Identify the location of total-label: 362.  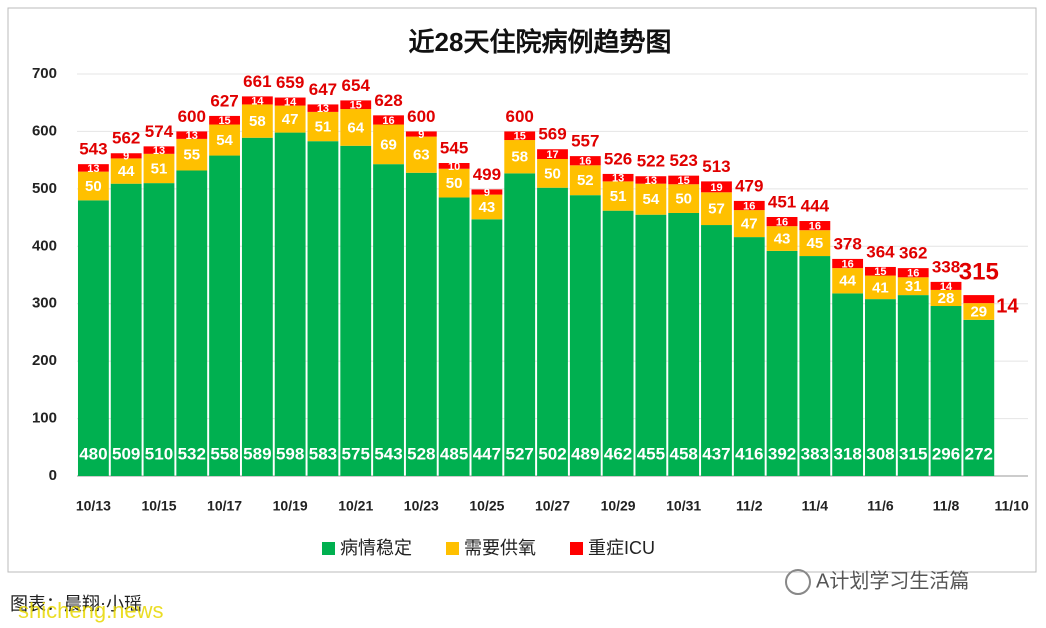
(913, 253).